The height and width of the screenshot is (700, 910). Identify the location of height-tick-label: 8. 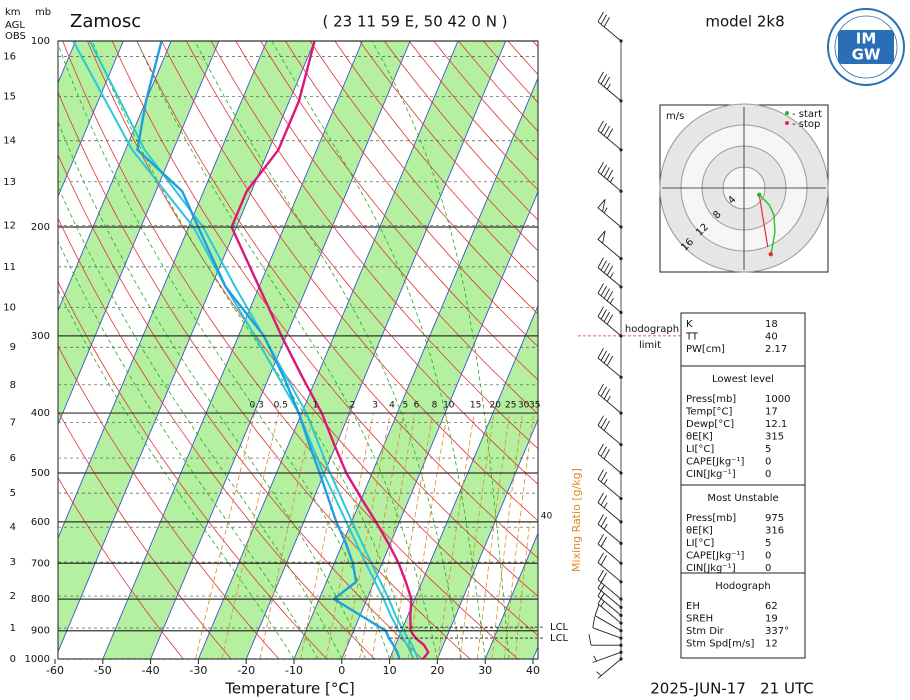
(13, 385).